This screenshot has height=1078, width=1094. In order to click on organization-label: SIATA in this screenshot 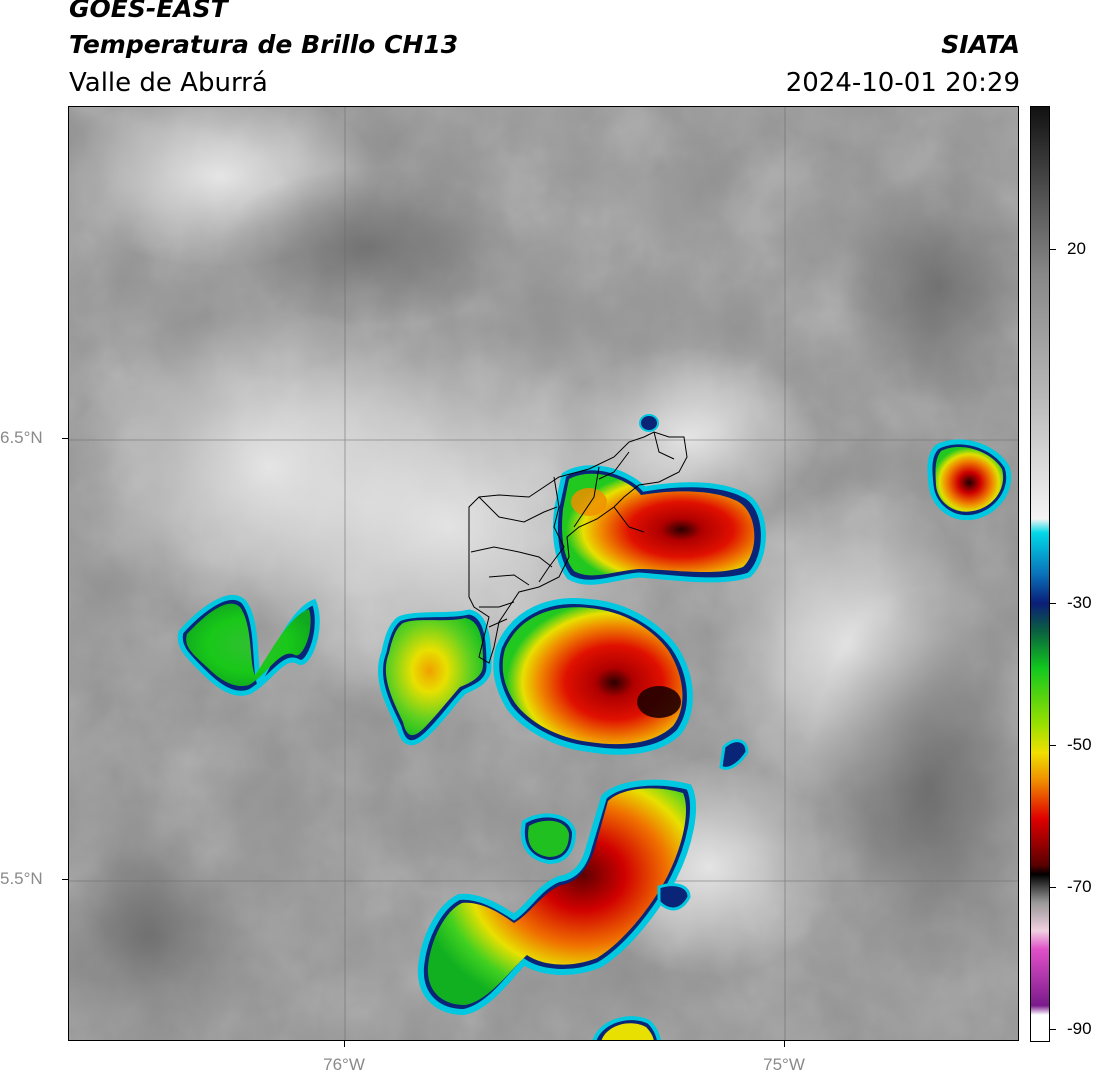, I will do `click(980, 44)`.